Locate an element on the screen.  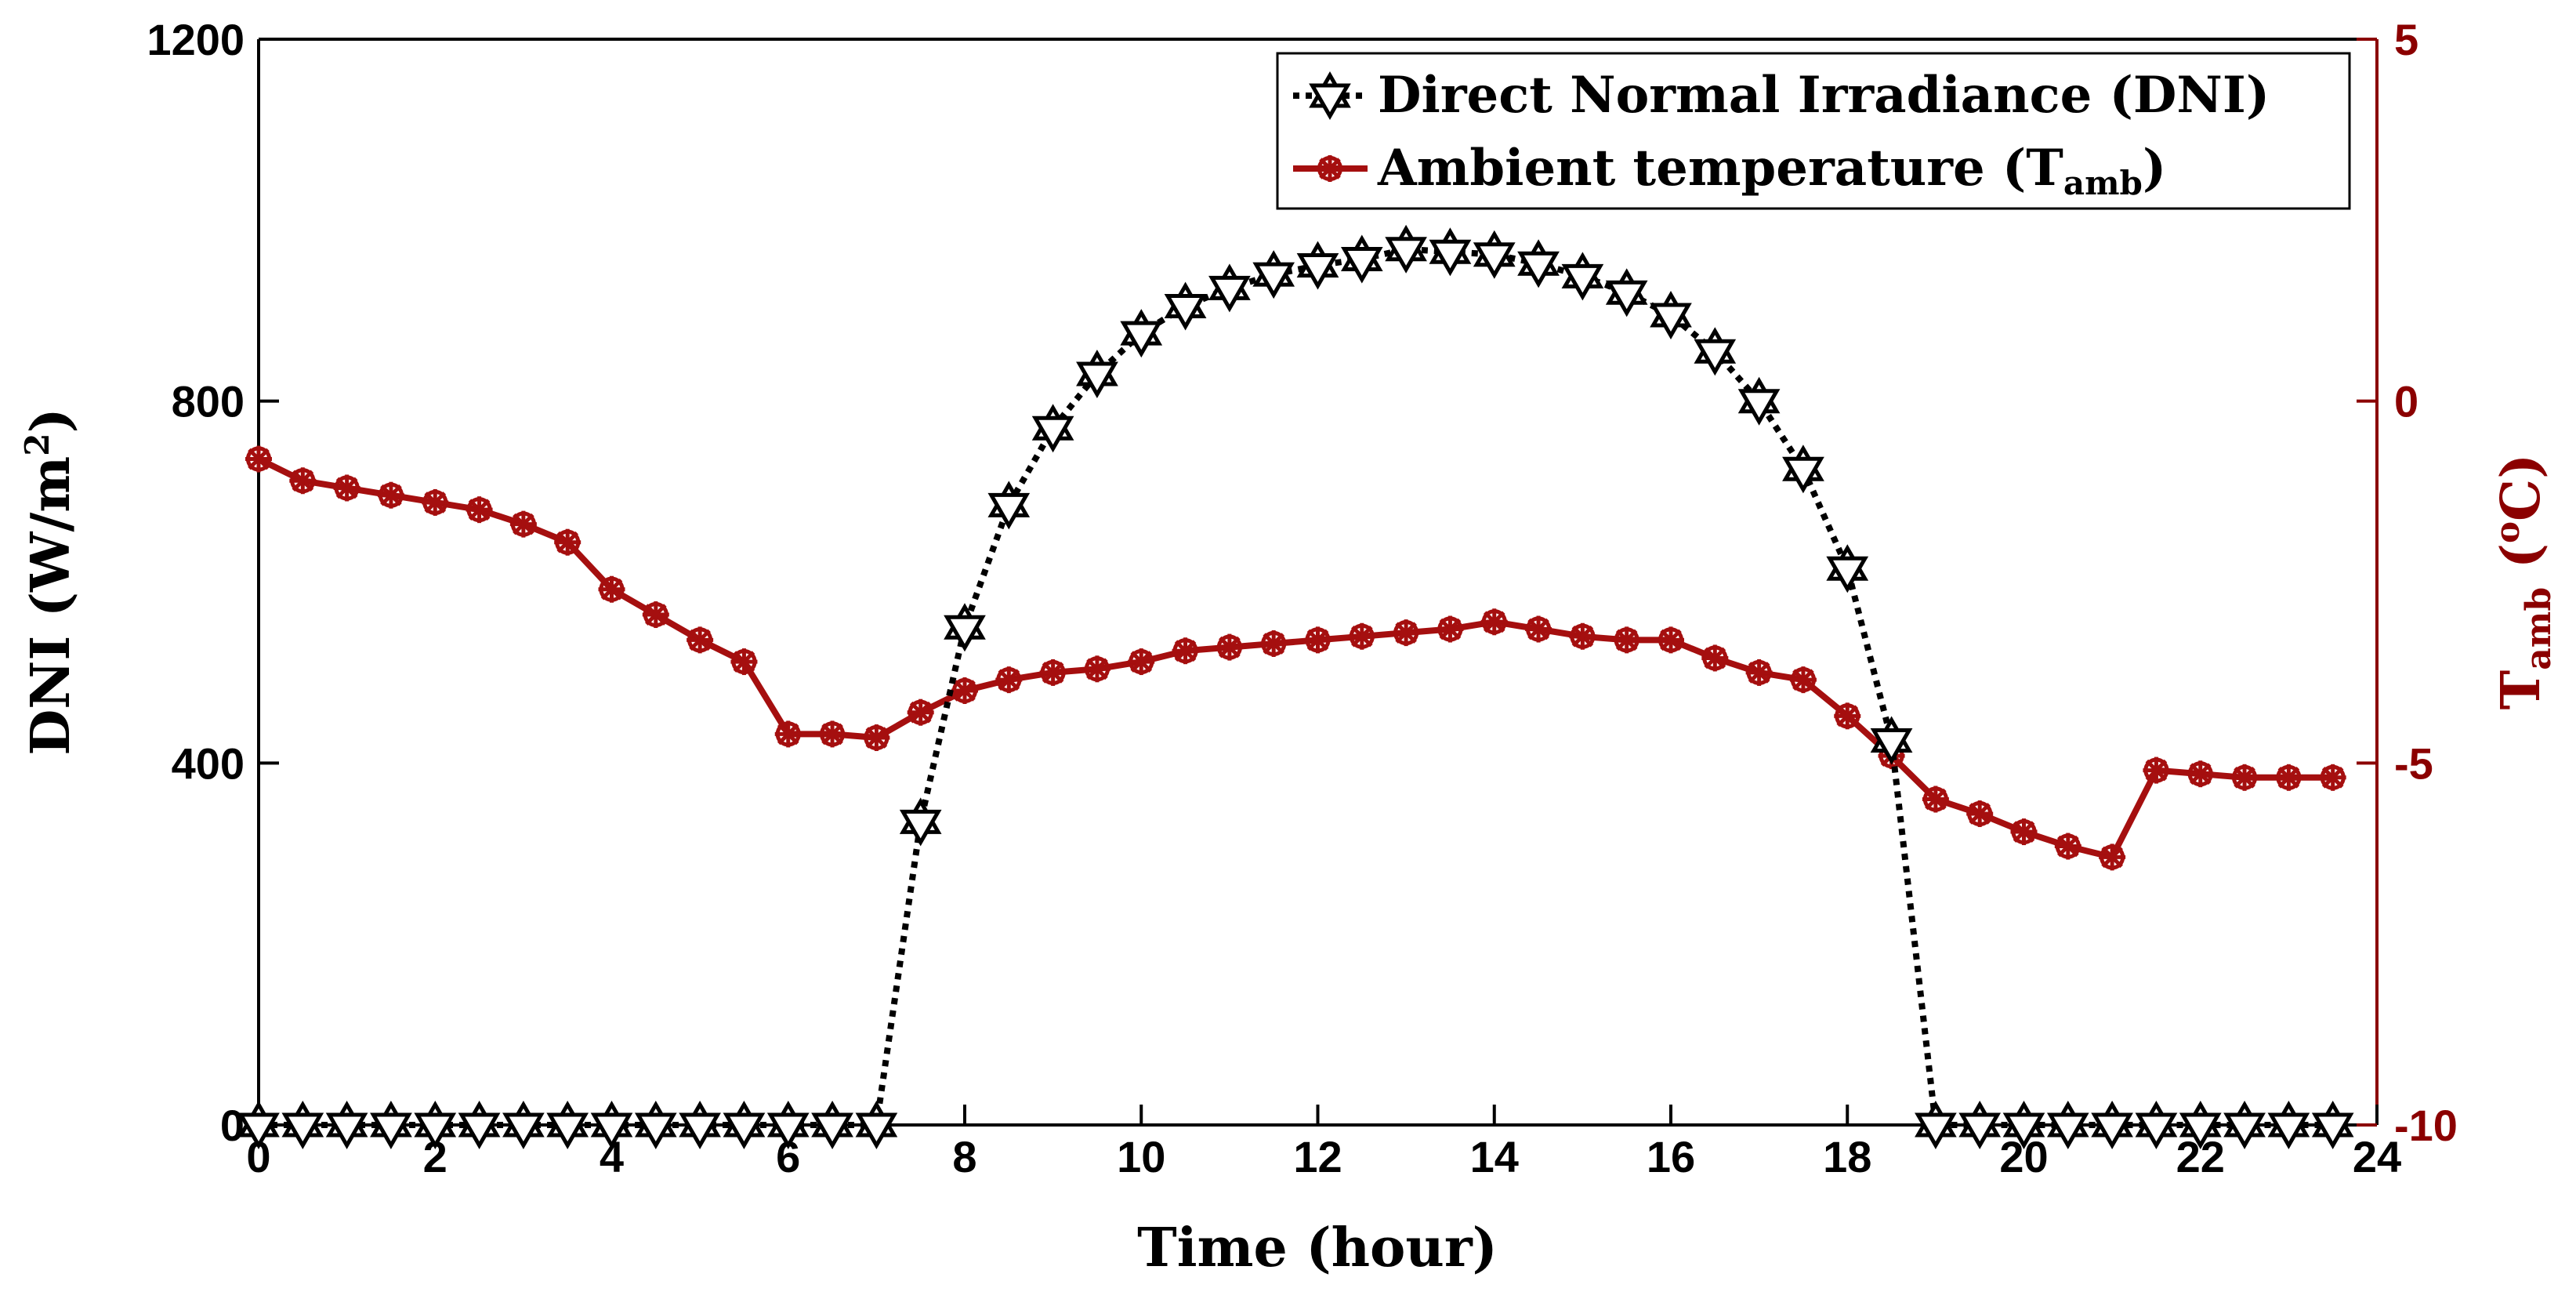
legend-tamb-label-main: Ambient temperature (T is located at coordinates (1720, 168).